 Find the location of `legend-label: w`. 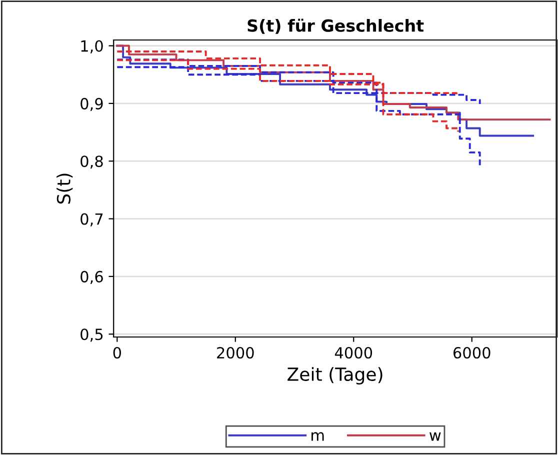

legend-label: w is located at coordinates (435, 436).